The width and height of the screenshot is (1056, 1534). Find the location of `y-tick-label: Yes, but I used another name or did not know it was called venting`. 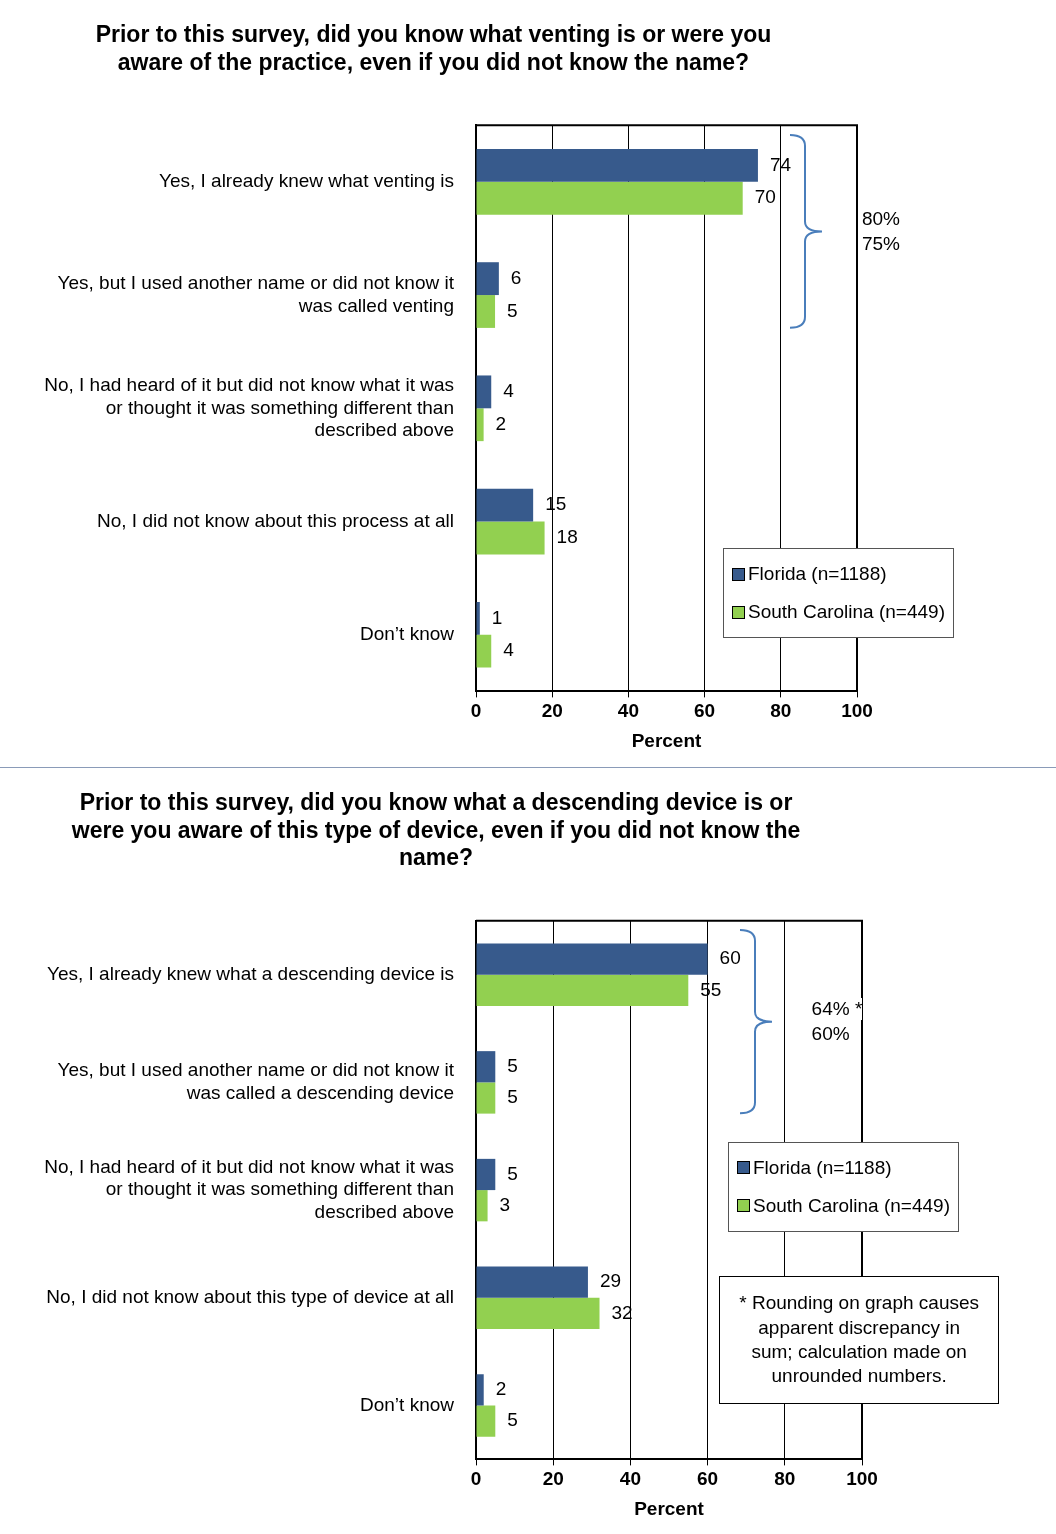

y-tick-label: Yes, but I used another name or did not know it was called venting is located at coordinates (256, 293).